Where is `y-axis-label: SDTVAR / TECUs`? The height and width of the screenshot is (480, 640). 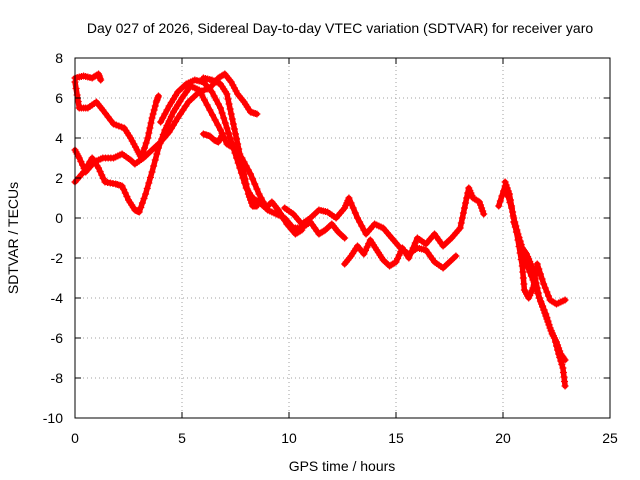
y-axis-label: SDTVAR / TECUs is located at coordinates (13, 238).